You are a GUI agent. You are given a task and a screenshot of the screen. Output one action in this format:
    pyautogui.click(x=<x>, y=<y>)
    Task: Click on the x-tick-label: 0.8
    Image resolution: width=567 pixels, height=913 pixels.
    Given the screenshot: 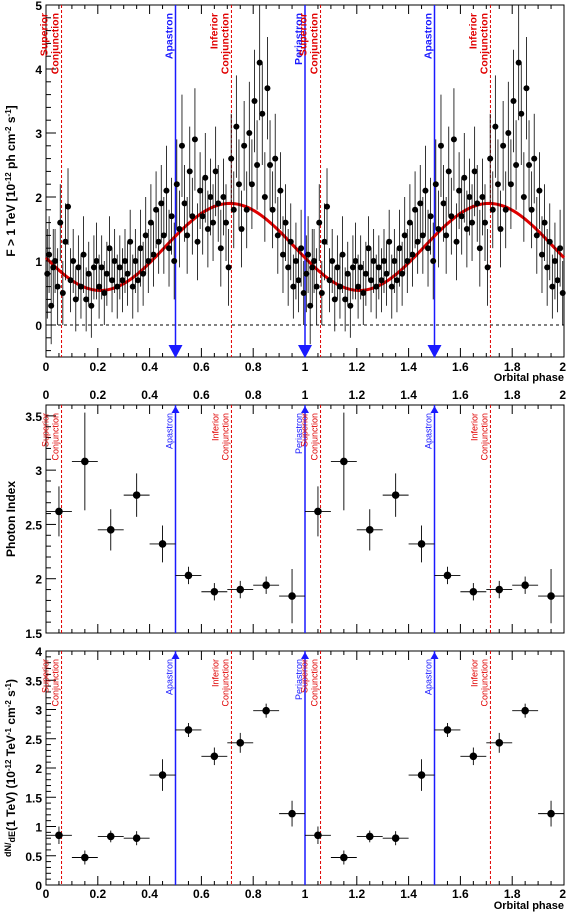 What is the action you would take?
    pyautogui.click(x=253, y=894)
    